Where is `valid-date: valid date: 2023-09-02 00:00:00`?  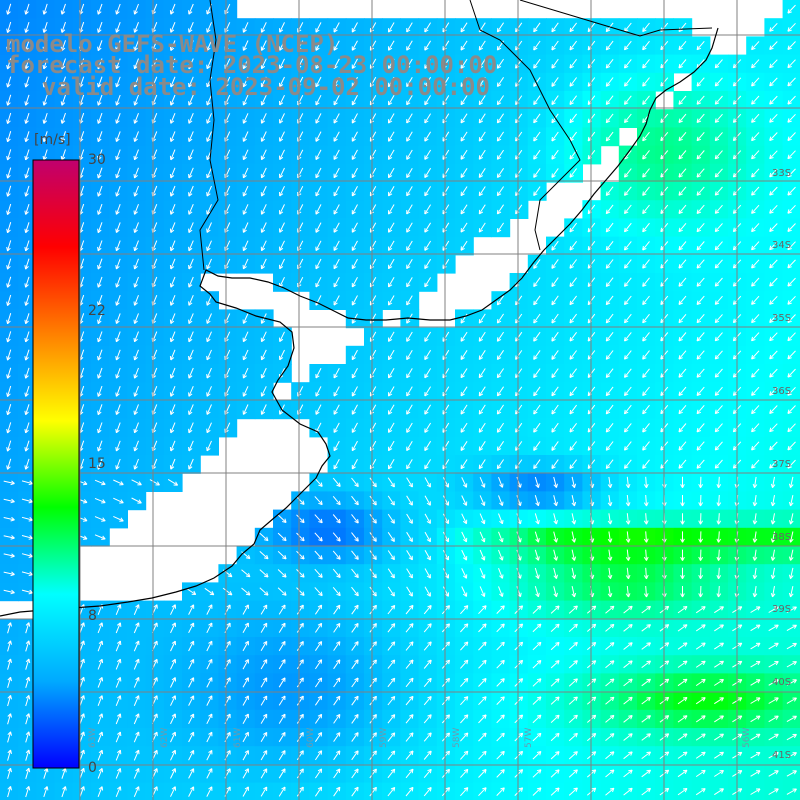
valid-date: valid date: 2023-09-02 00:00:00 is located at coordinates (266, 87).